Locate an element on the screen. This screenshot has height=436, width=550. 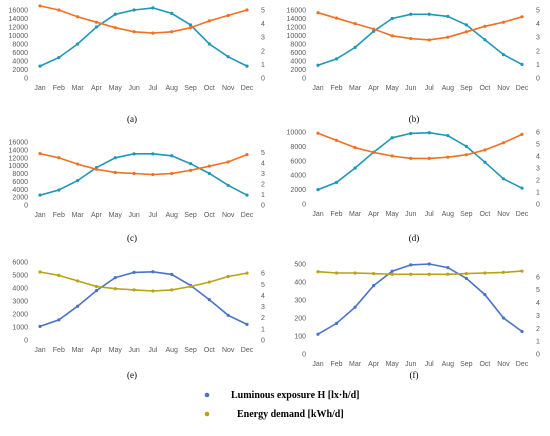
left-tick-label: 10000 is located at coordinates (297, 36).